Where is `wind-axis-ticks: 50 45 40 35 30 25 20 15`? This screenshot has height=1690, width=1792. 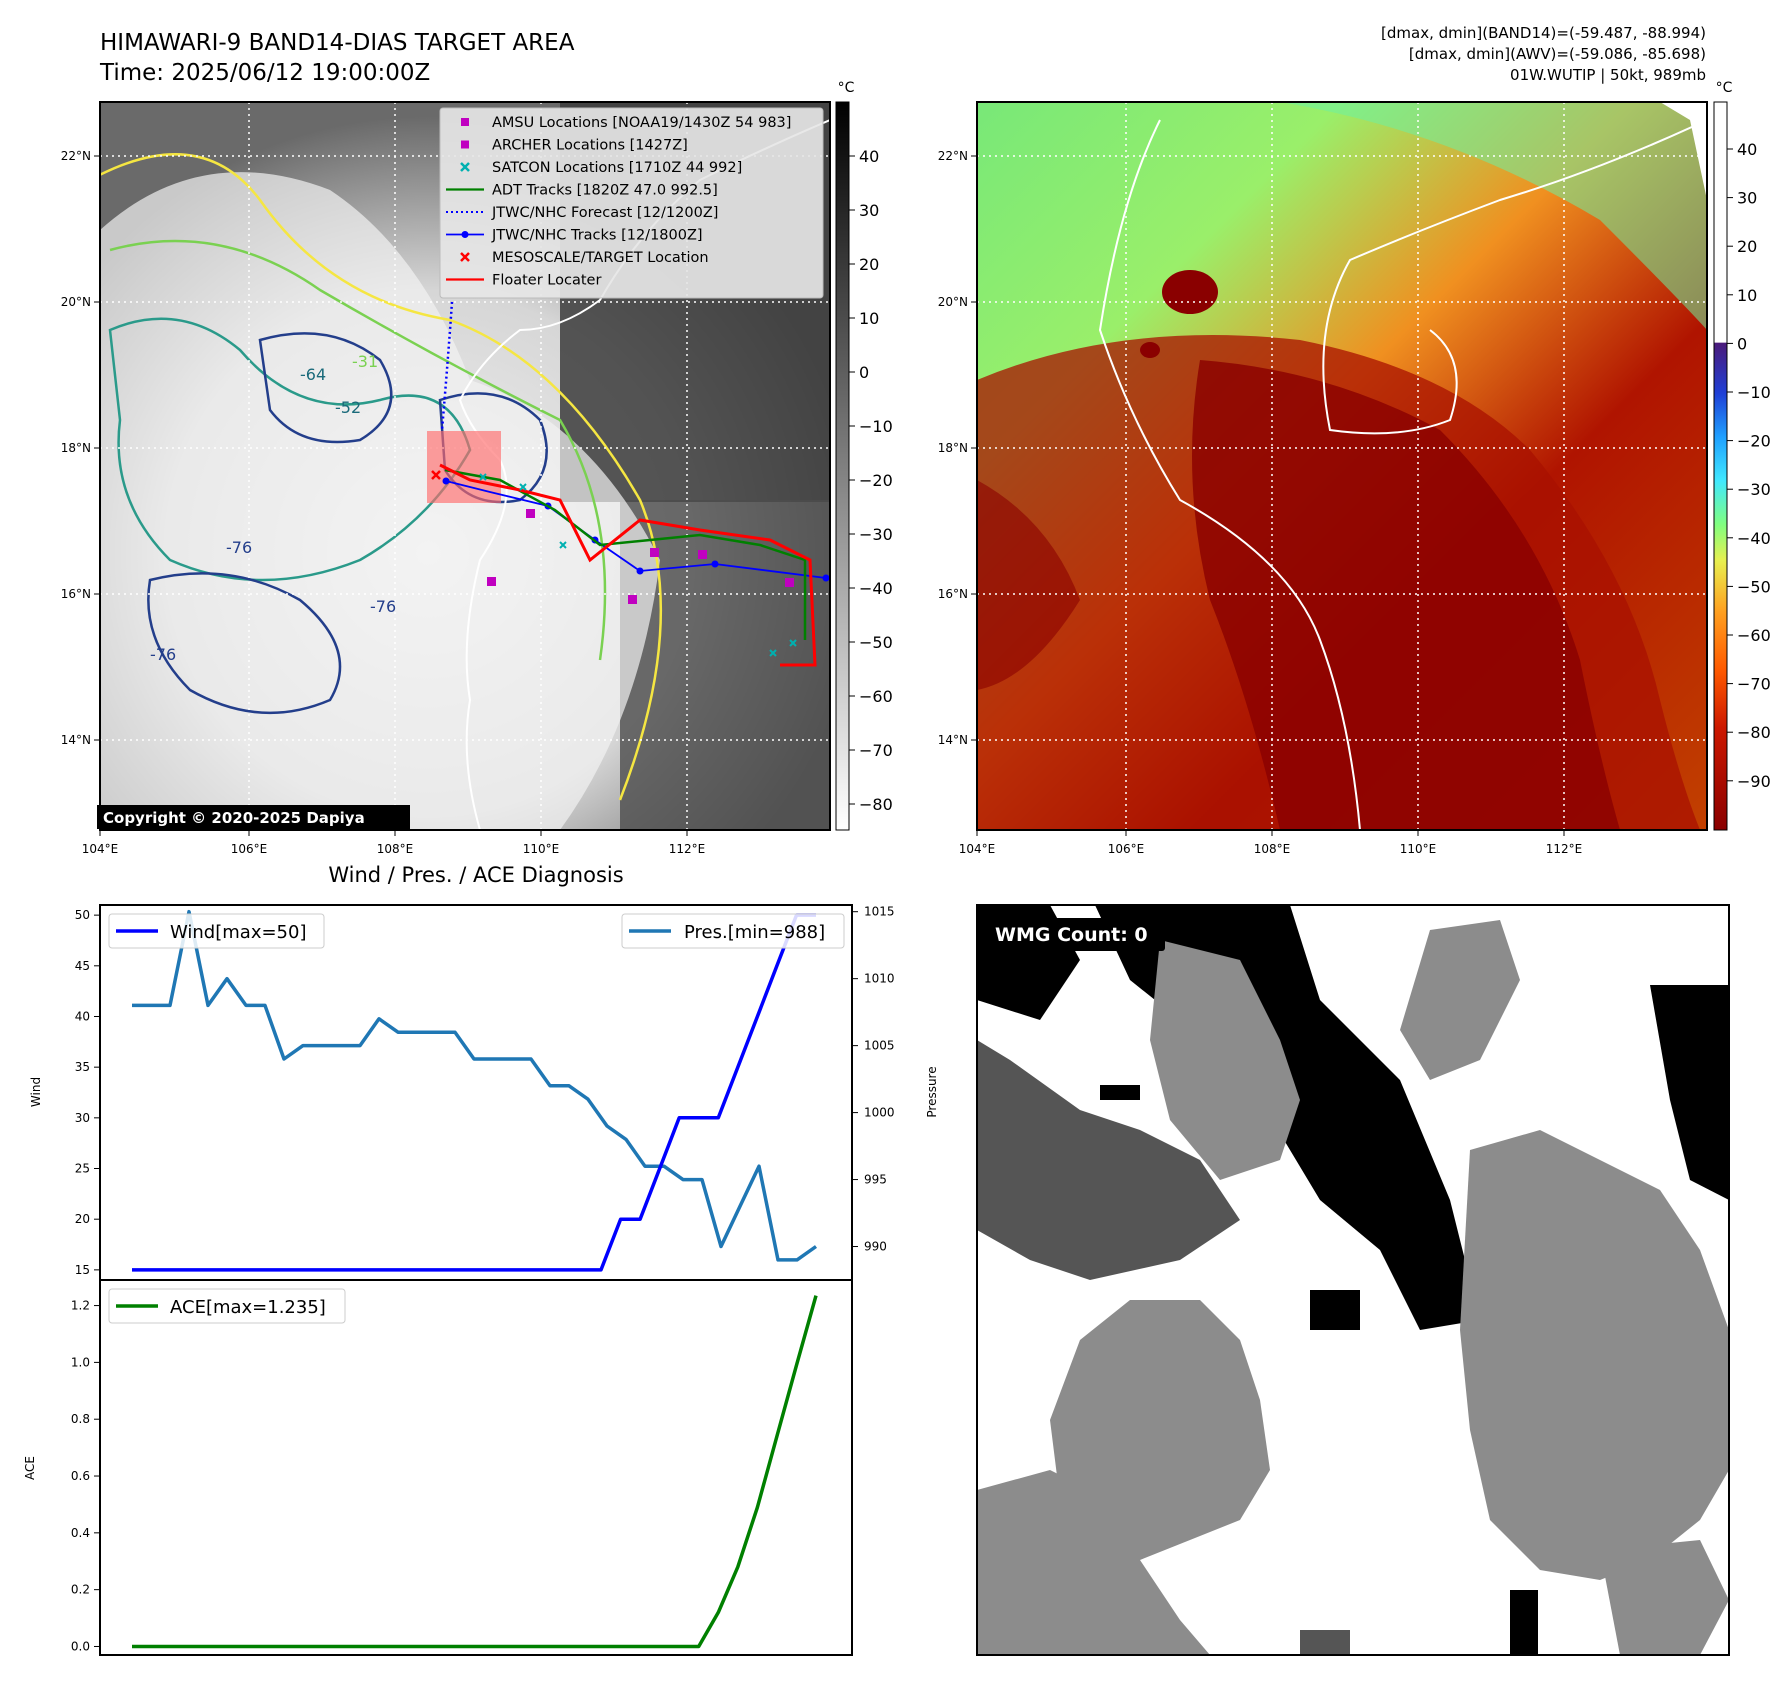 wind-axis-ticks: 50 45 40 35 30 25 20 15 is located at coordinates (87, 1092).